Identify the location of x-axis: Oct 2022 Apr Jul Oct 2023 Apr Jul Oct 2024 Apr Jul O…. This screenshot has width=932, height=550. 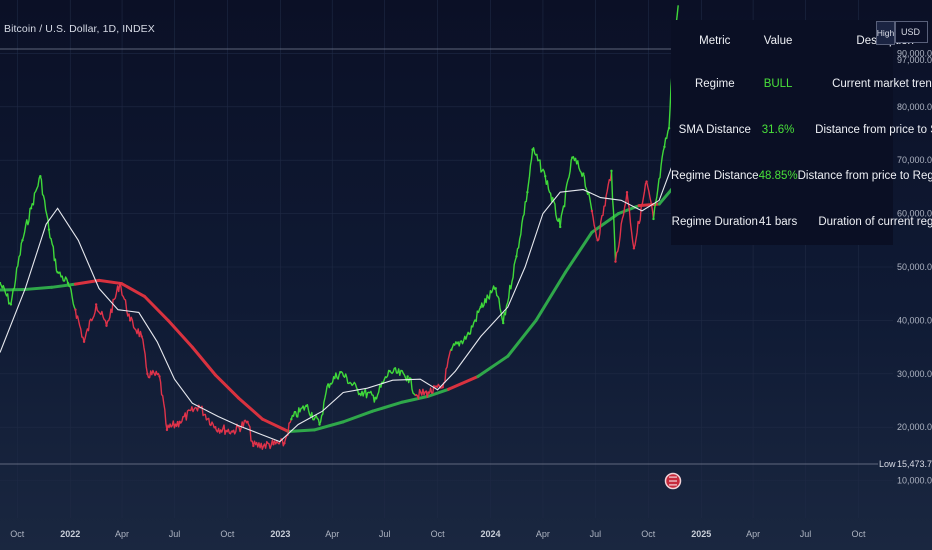
(438, 534).